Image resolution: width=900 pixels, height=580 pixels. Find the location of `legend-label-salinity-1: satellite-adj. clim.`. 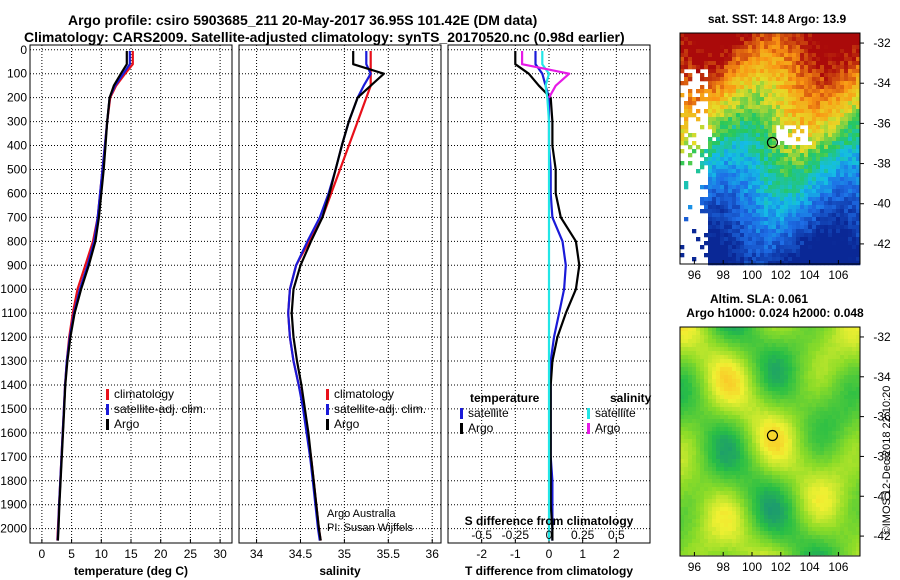

legend-label-salinity-1: satellite-adj. clim. is located at coordinates (380, 409).